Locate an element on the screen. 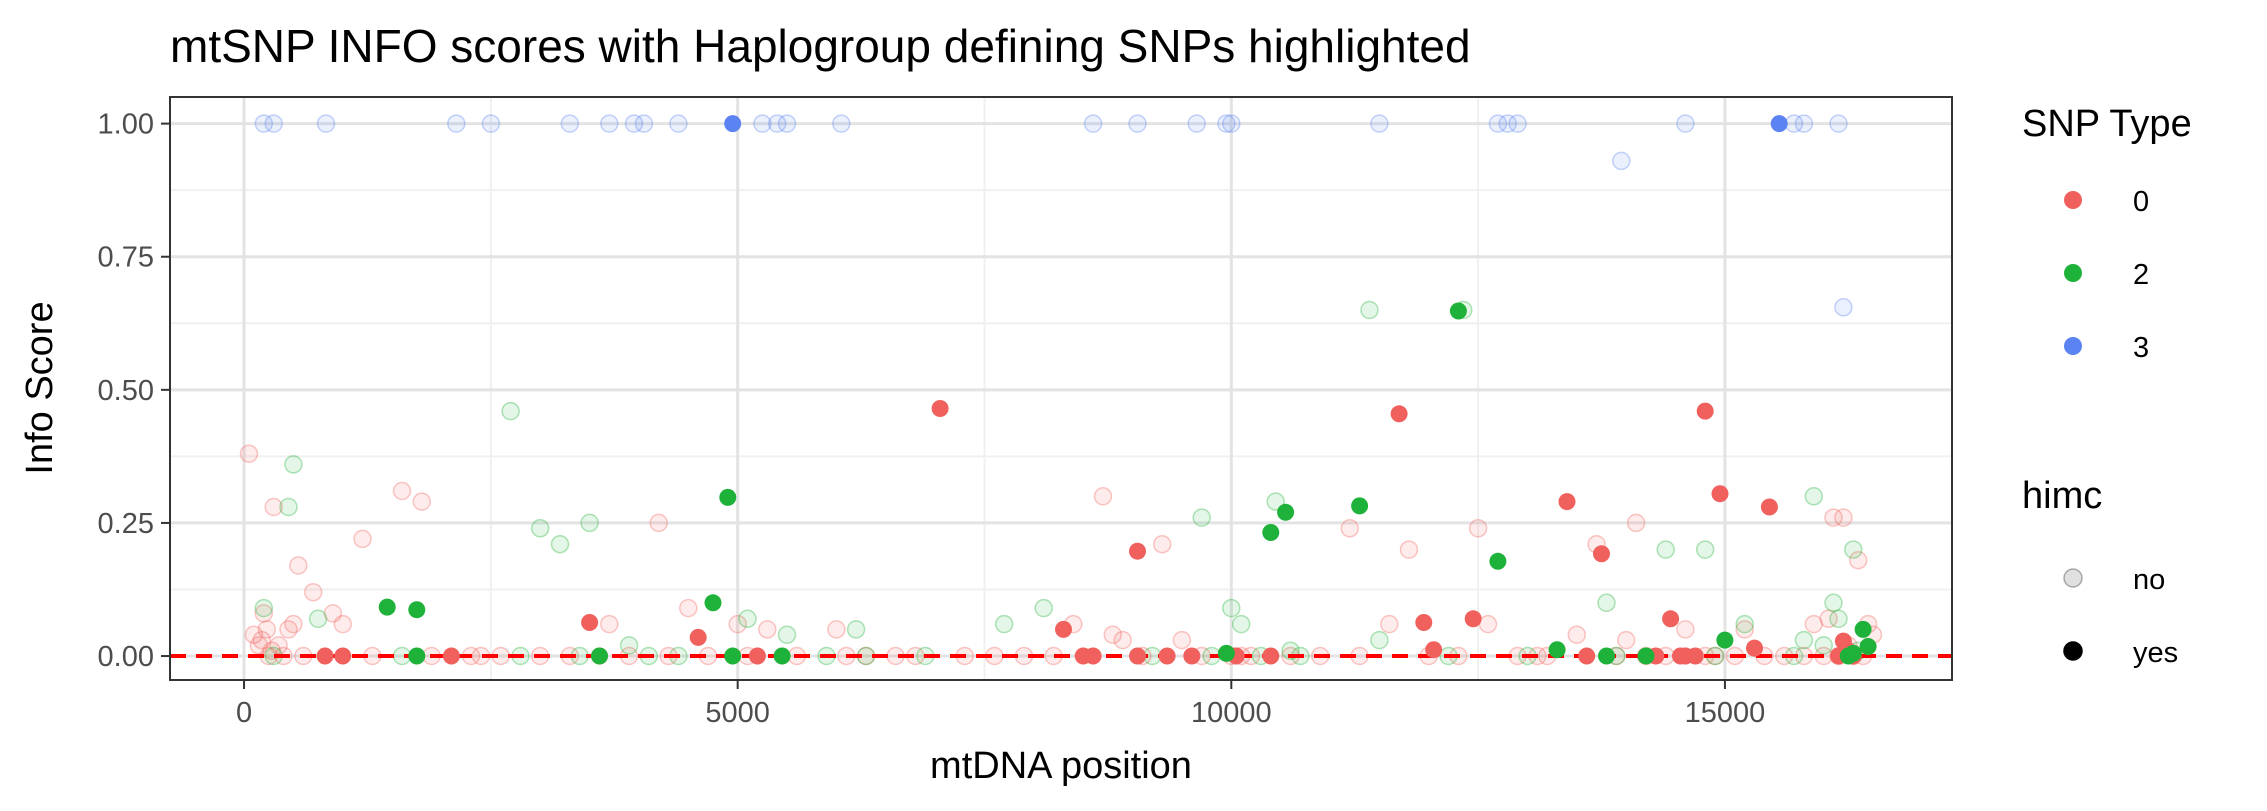  y-tick-label: 0.00 is located at coordinates (126, 657).